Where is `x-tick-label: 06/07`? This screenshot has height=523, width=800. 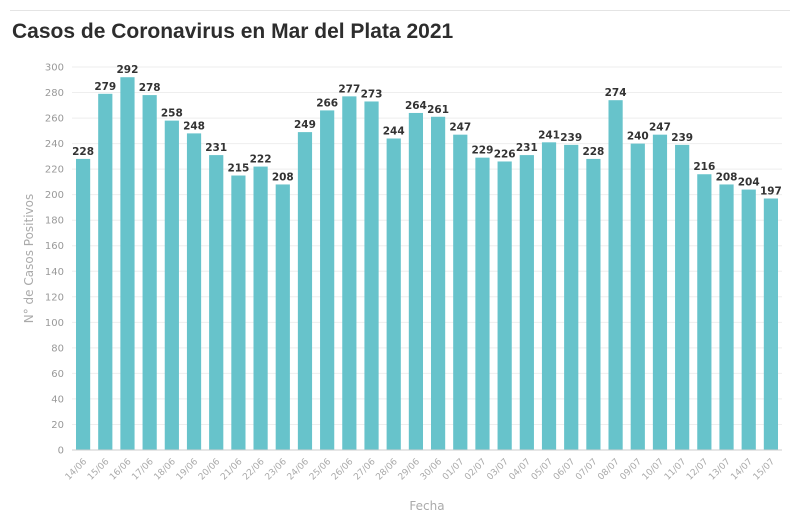 x-tick-label: 06/07 is located at coordinates (564, 469).